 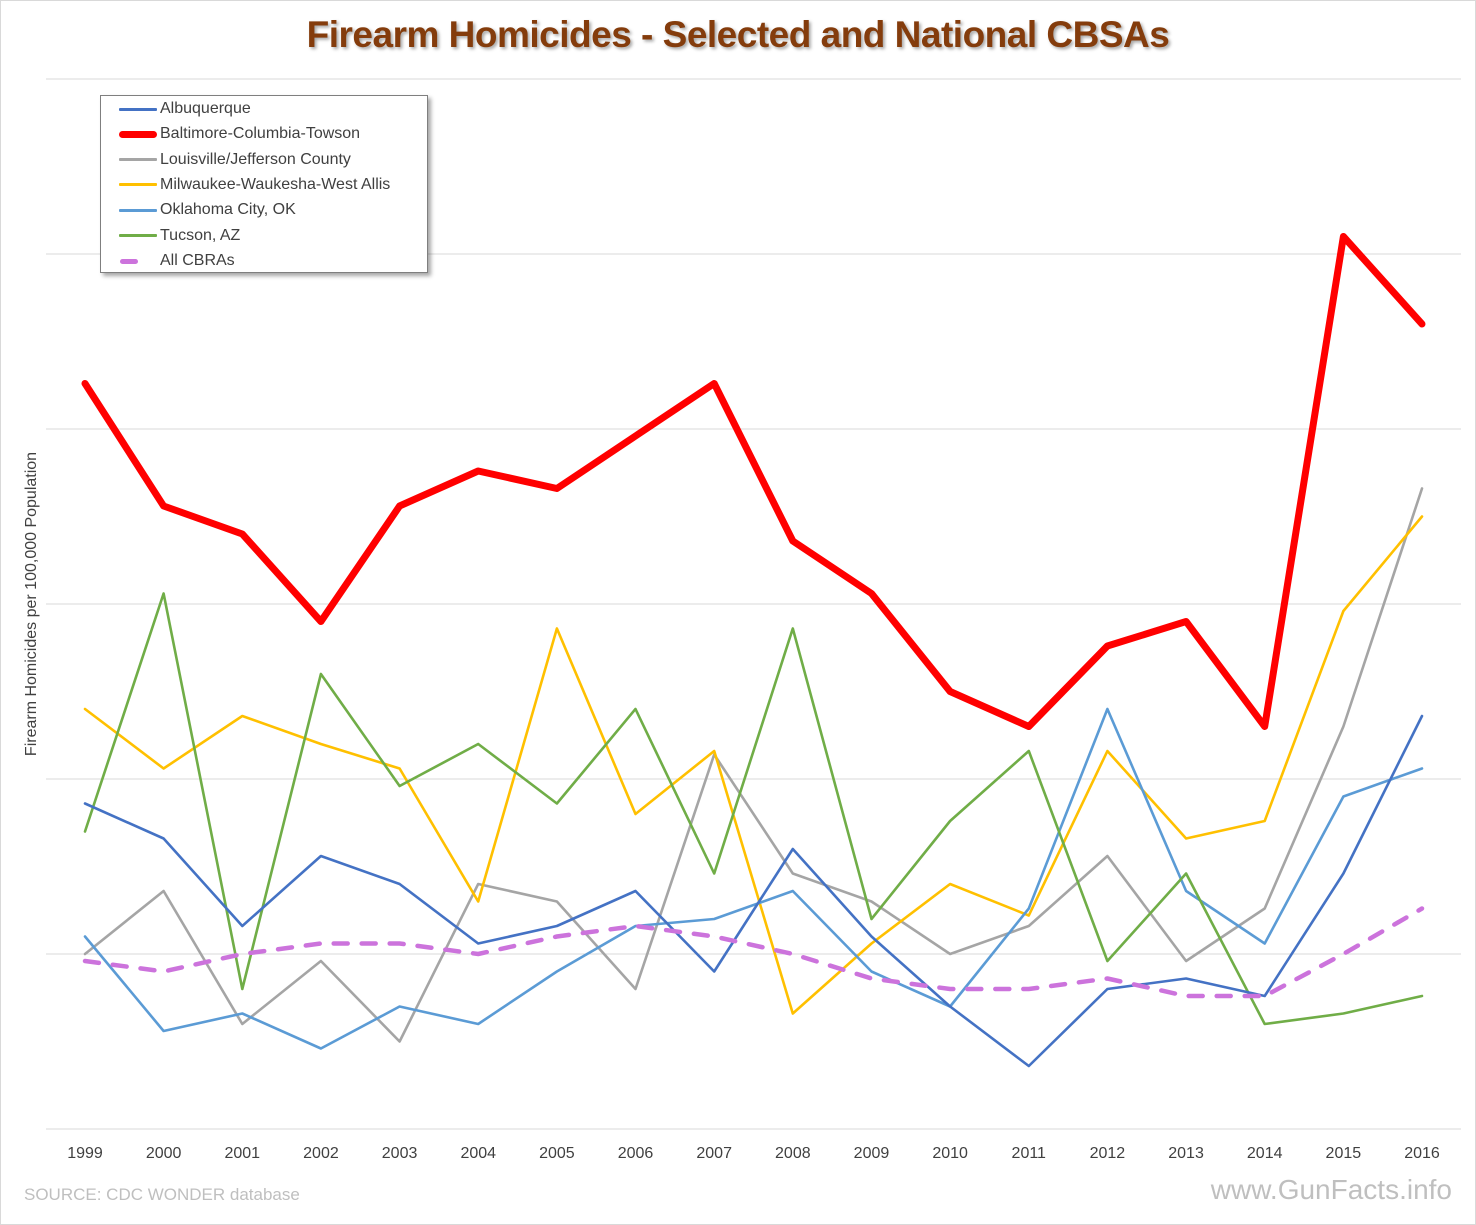 I want to click on x-tick-label: 2006, so click(x=636, y=1153).